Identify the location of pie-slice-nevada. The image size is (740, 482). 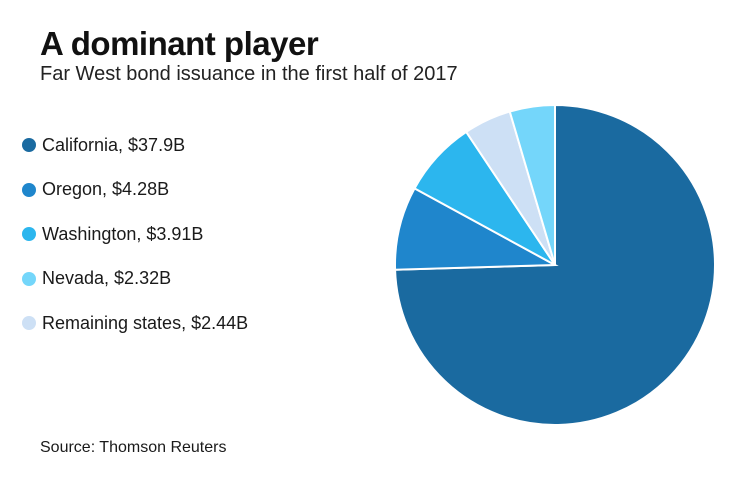
(532, 184).